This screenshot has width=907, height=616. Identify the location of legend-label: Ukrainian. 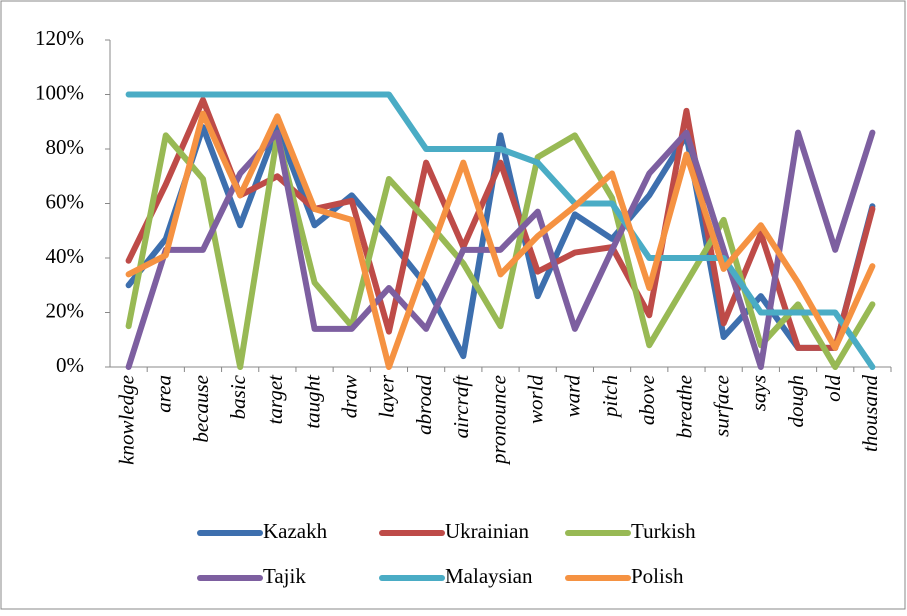
(487, 531).